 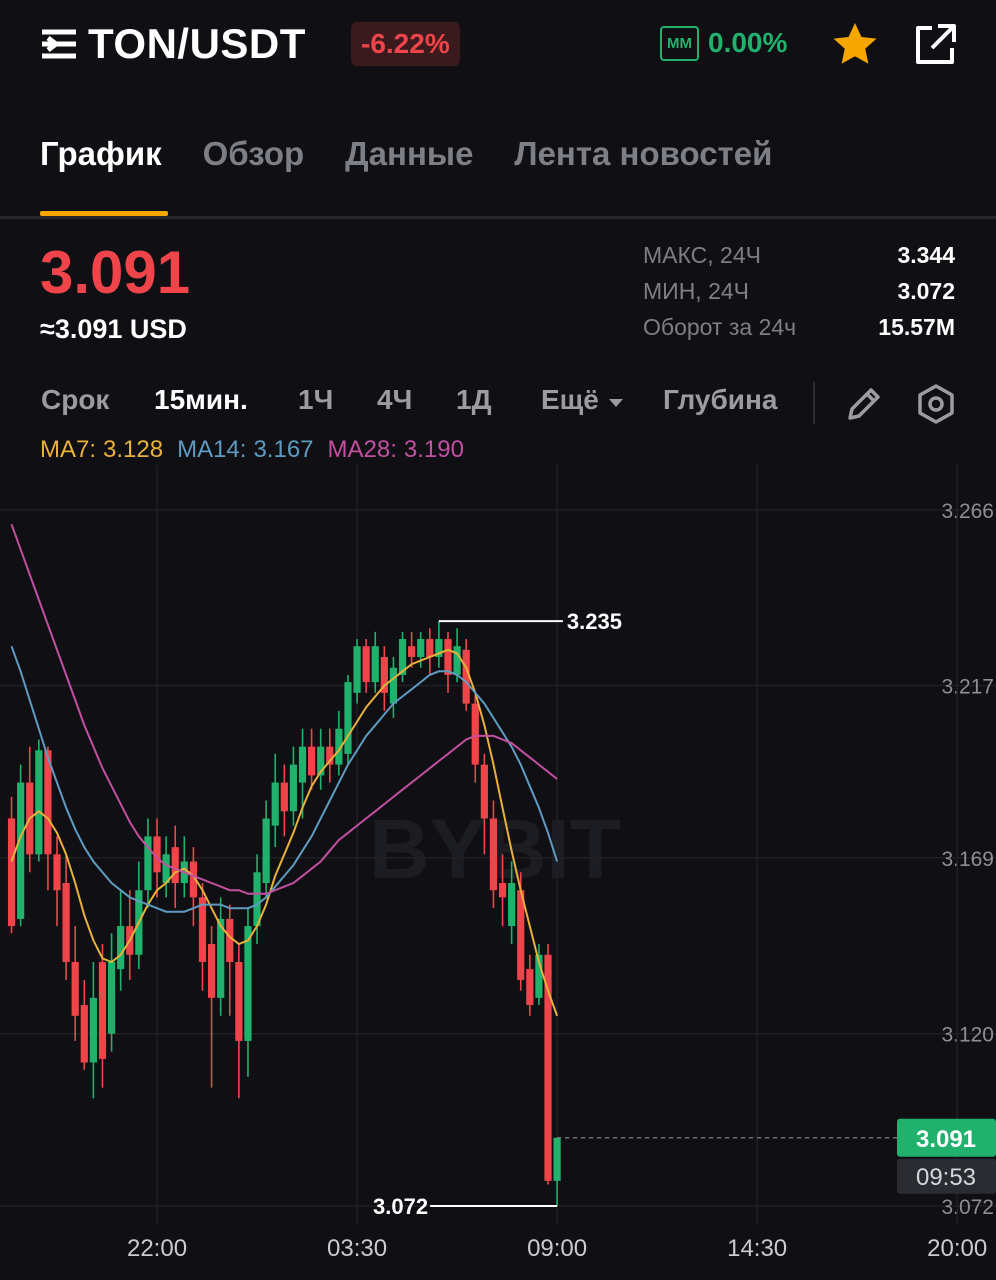 What do you see at coordinates (498, 217) in the screenshot?
I see `divider` at bounding box center [498, 217].